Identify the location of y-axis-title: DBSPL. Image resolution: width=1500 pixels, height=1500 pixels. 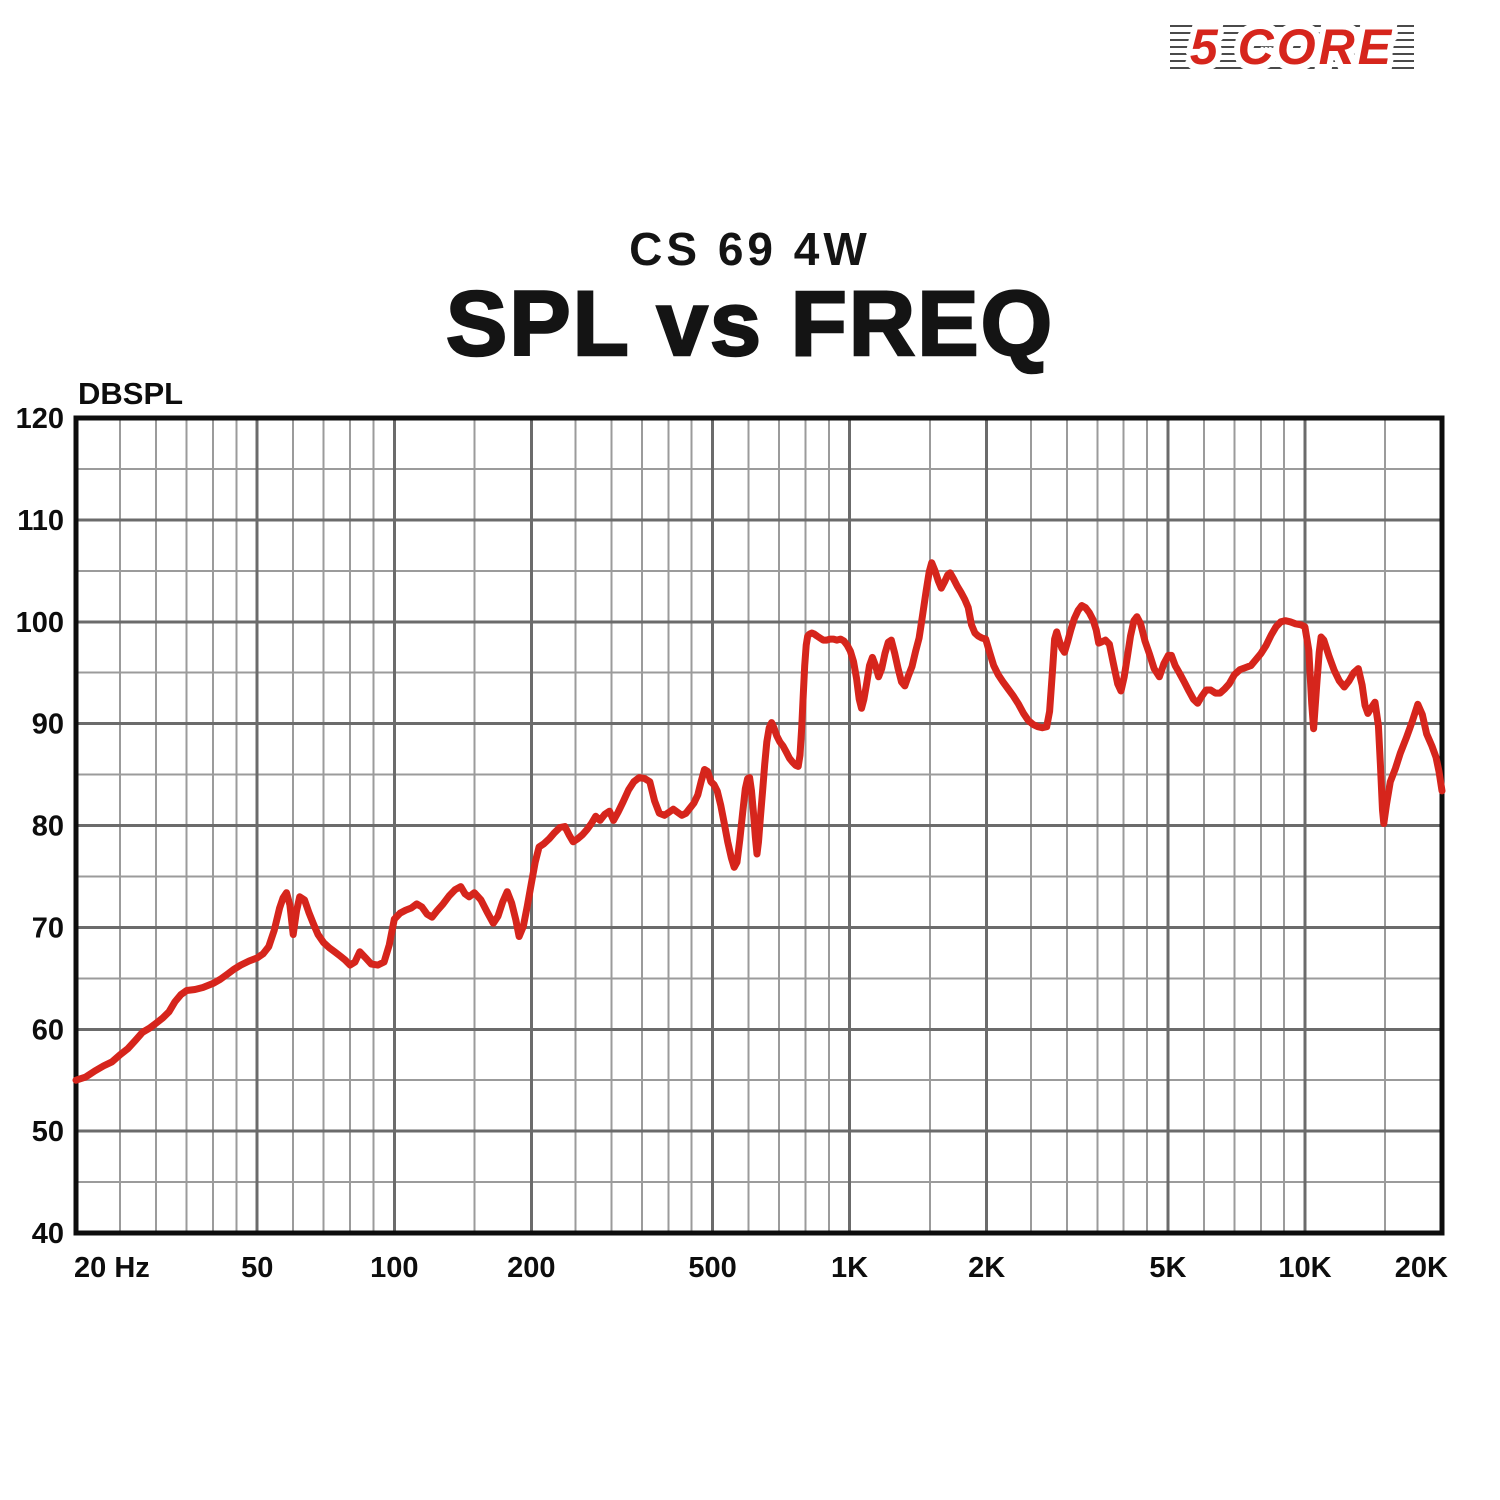
(130, 393).